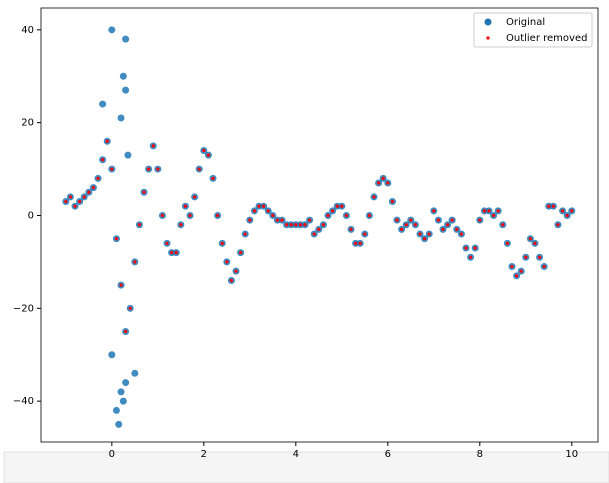 The image size is (609, 483). What do you see at coordinates (296, 454) in the screenshot?
I see `x-tick-label: 4` at bounding box center [296, 454].